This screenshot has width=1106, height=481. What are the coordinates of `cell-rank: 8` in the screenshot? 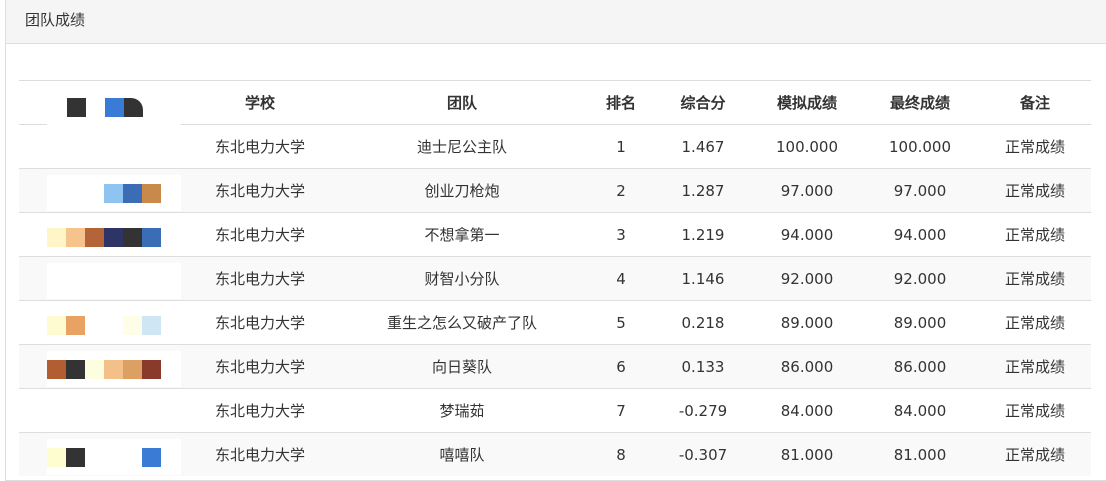 It's located at (621, 454).